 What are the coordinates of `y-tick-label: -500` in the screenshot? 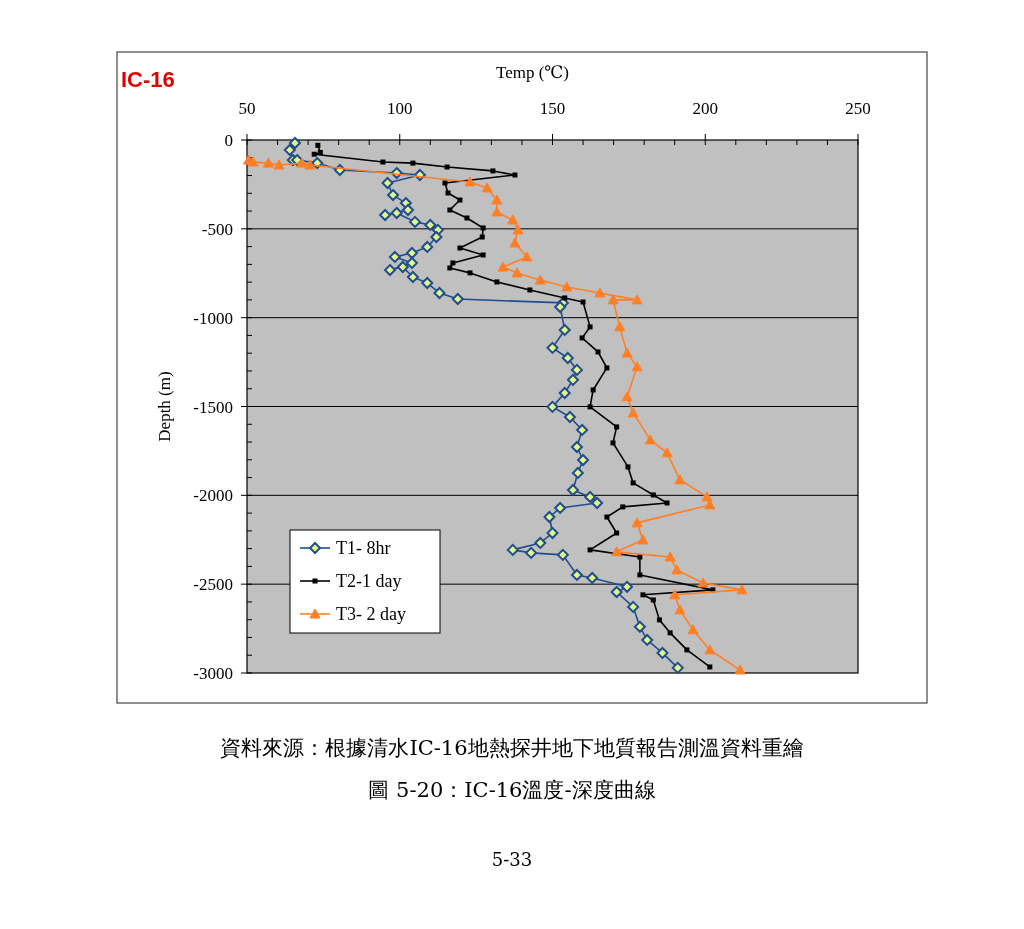 It's located at (217, 229).